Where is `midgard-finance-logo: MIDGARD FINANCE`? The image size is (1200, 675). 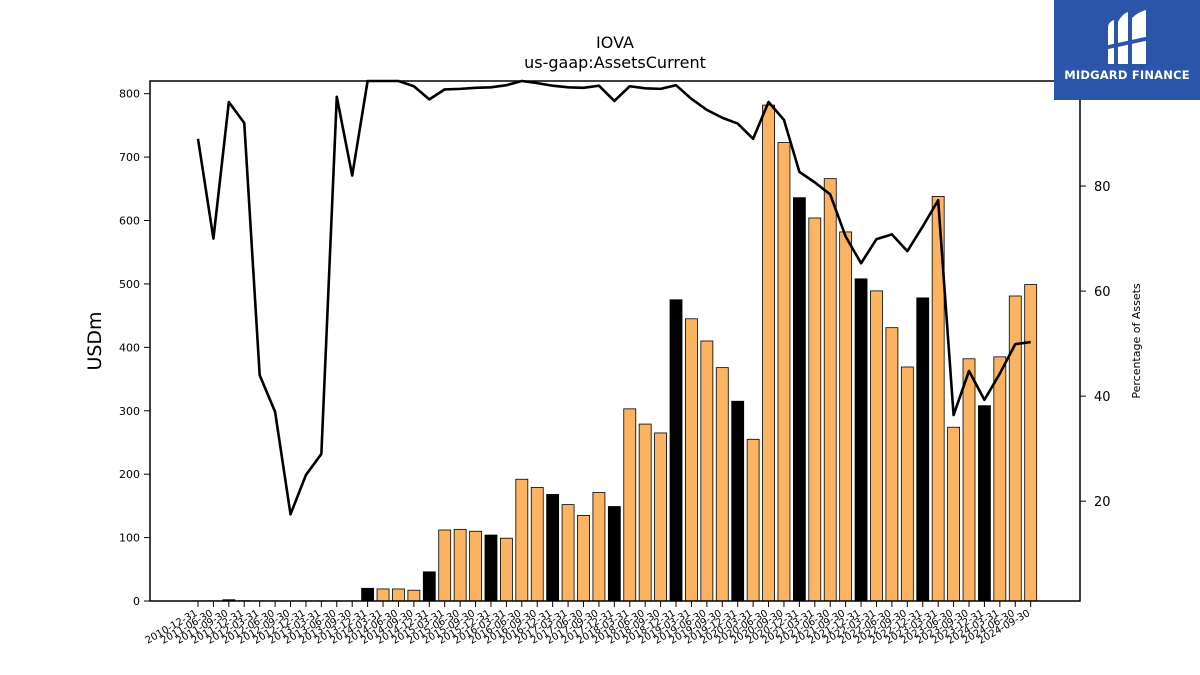
midgard-finance-logo: MIDGARD FINANCE is located at coordinates (1127, 50).